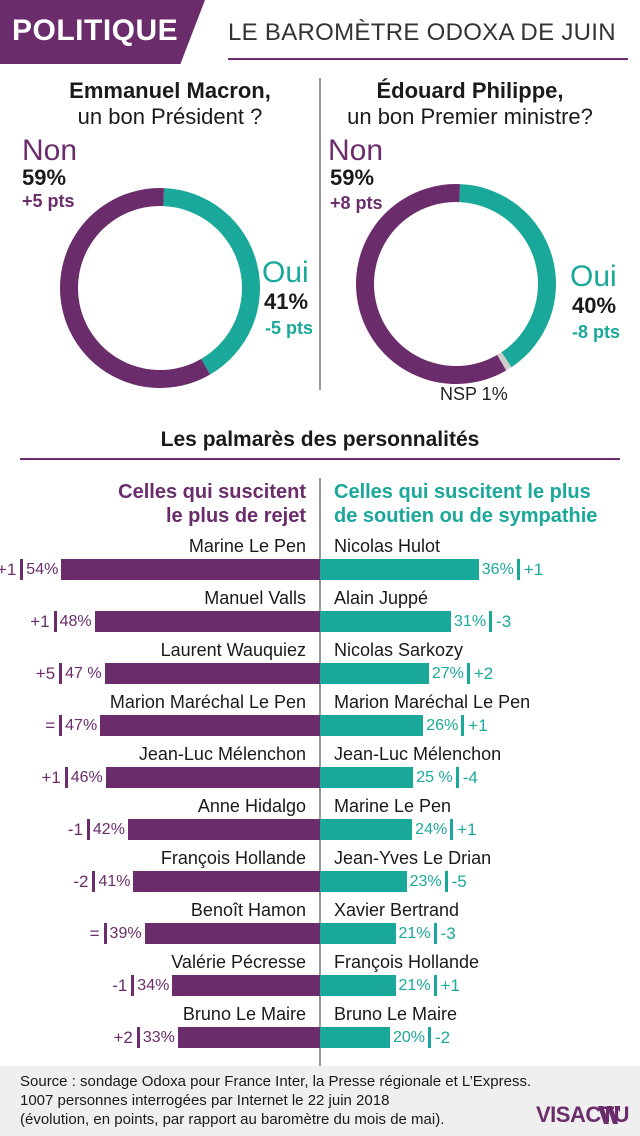 The height and width of the screenshot is (1136, 640). I want to click on top-divider, so click(320, 234).